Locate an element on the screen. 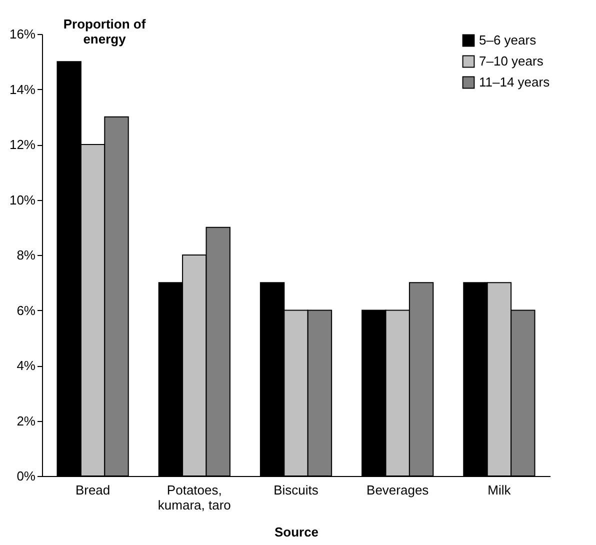 The width and height of the screenshot is (596, 545). x-tick-label: Milk is located at coordinates (500, 490).